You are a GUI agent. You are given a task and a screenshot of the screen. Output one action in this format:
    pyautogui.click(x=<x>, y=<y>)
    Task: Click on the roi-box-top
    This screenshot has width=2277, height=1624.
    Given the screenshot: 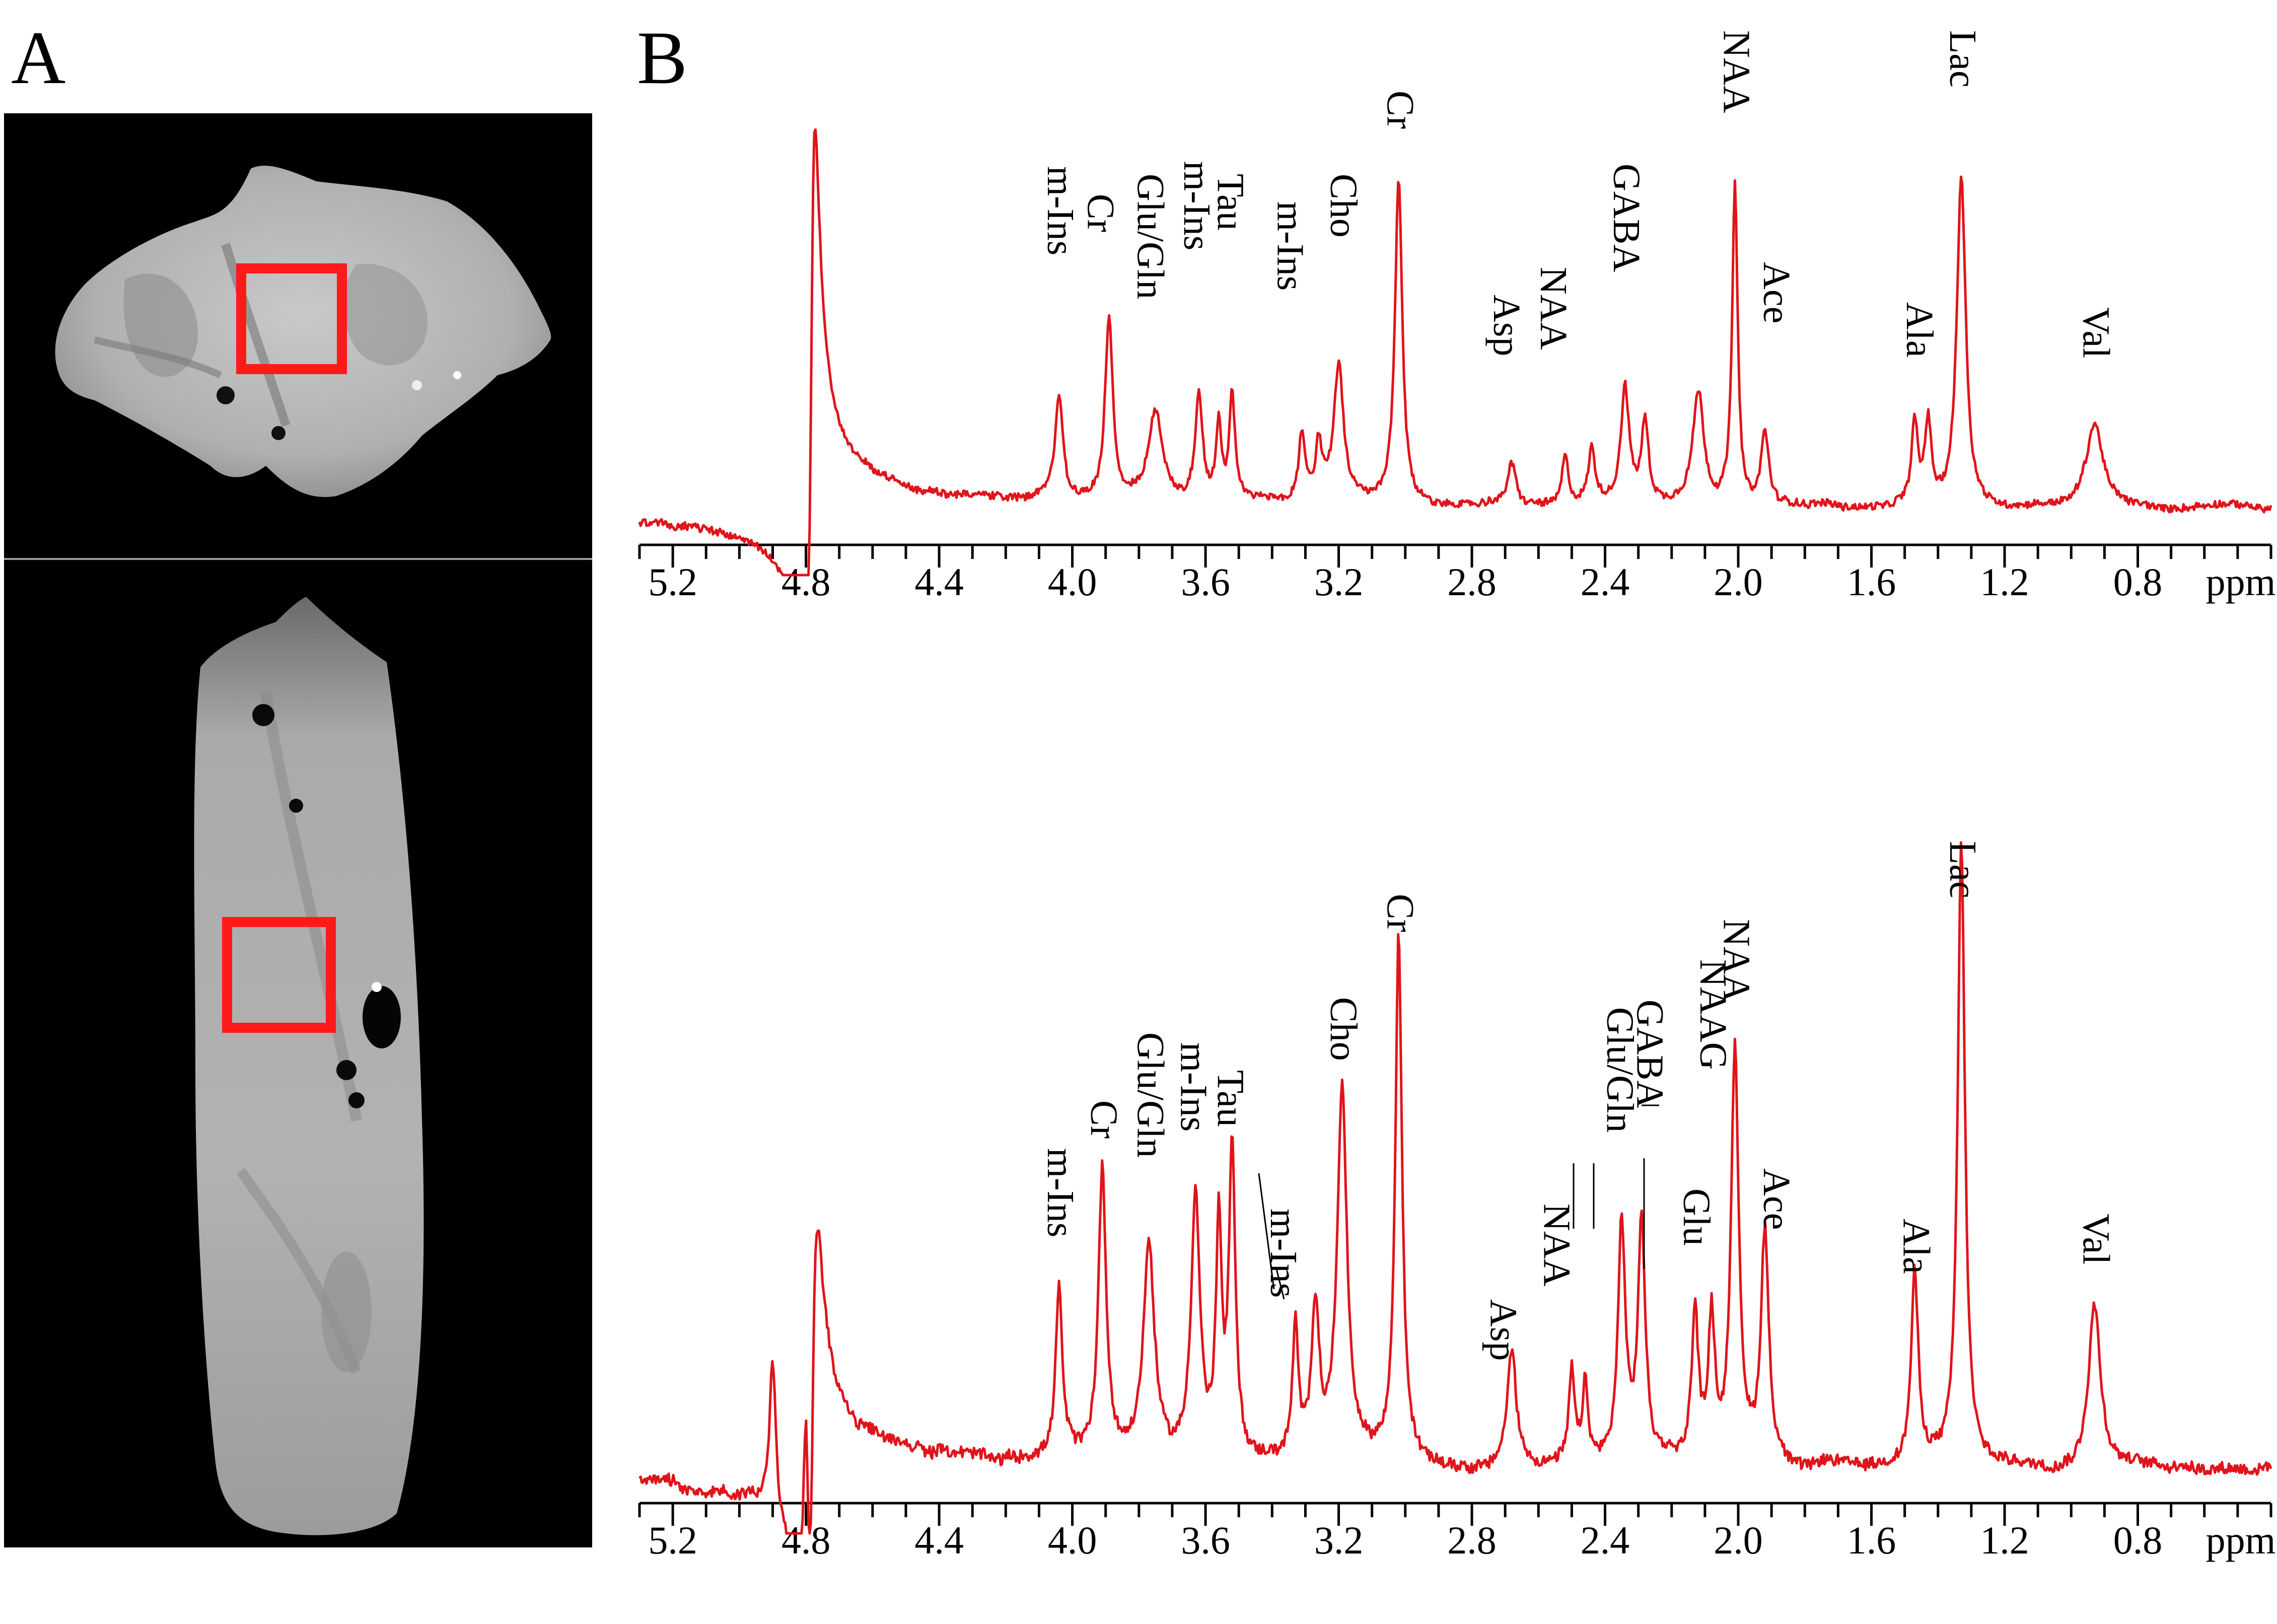 What is the action you would take?
    pyautogui.click(x=291, y=318)
    